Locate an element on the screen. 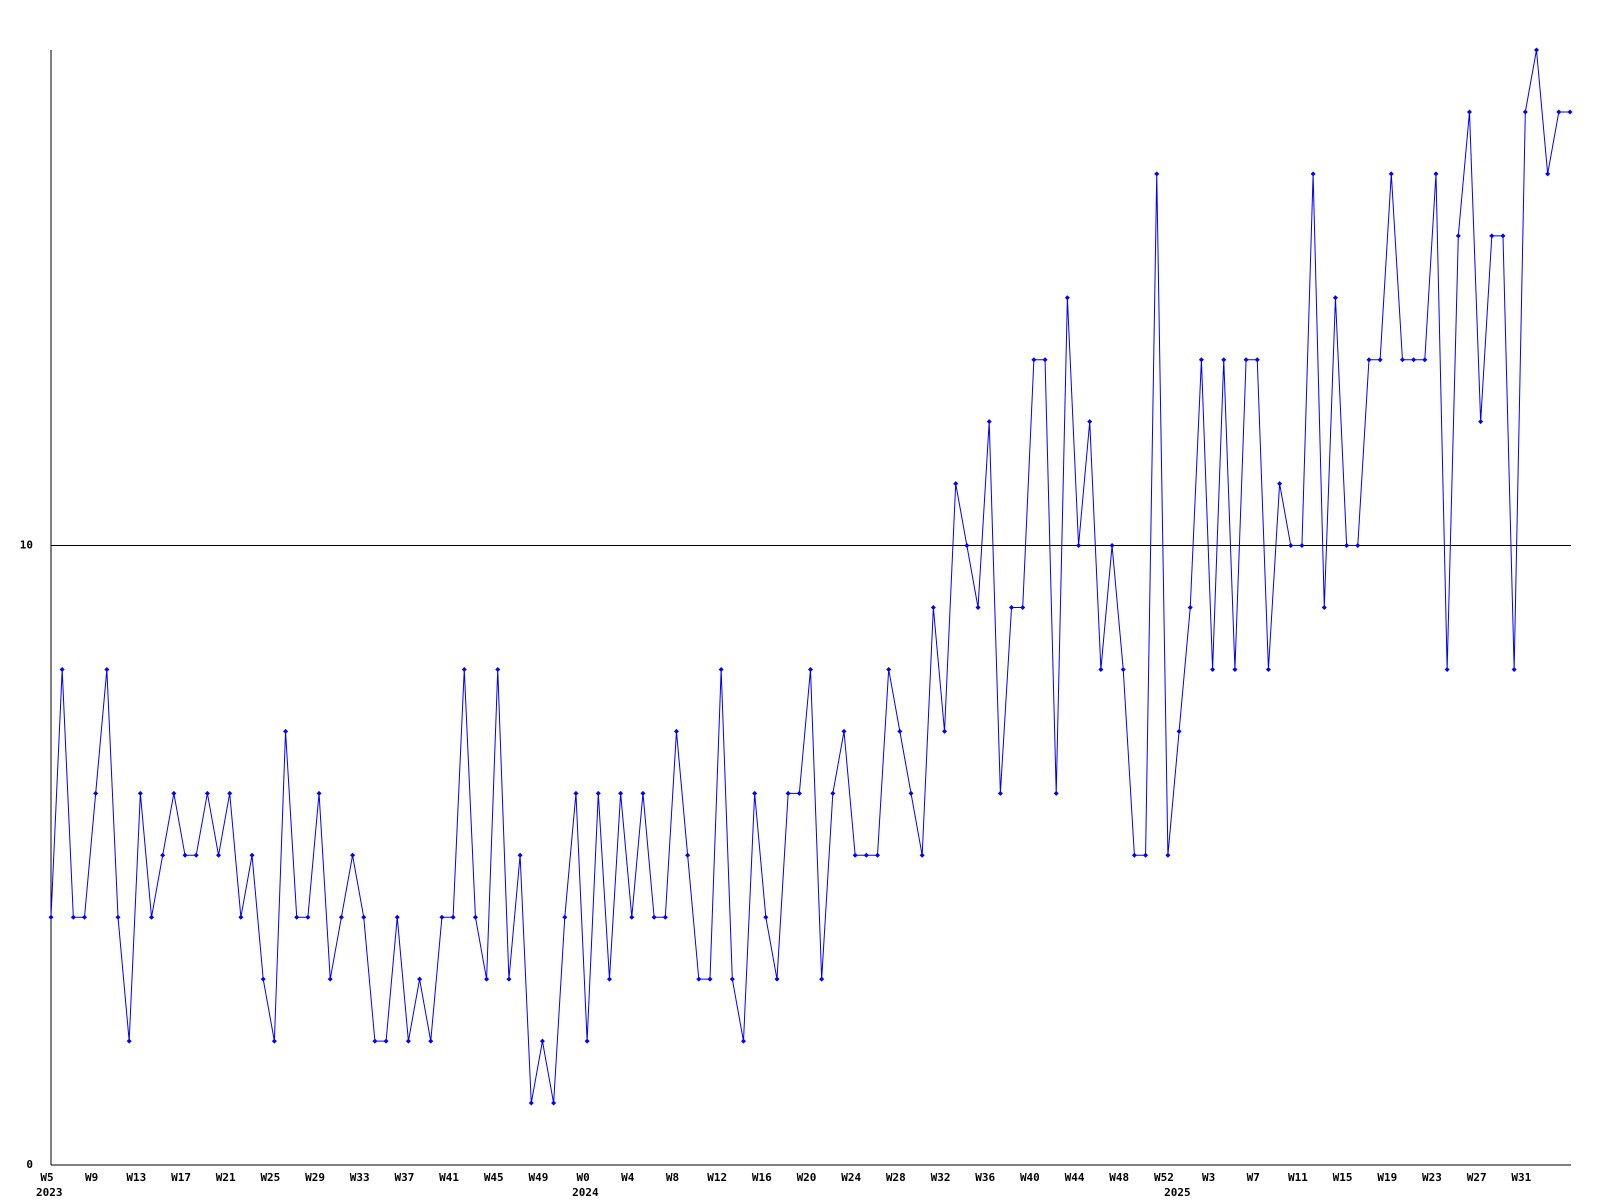  x-tick-label: W28 is located at coordinates (896, 1177).